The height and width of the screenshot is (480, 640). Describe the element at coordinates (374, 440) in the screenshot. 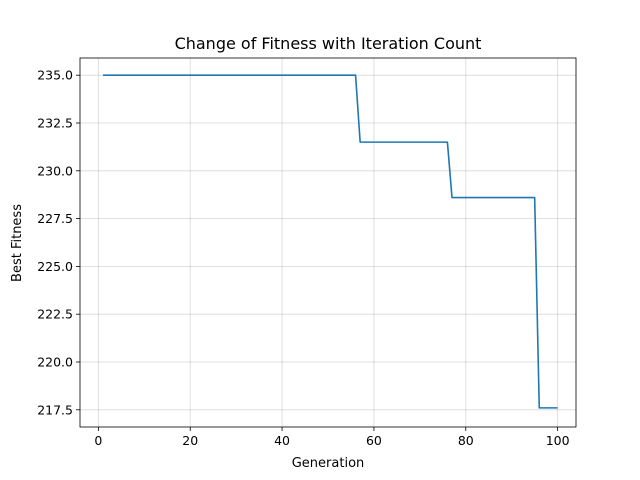

I see `x-tick-label: 60` at that location.